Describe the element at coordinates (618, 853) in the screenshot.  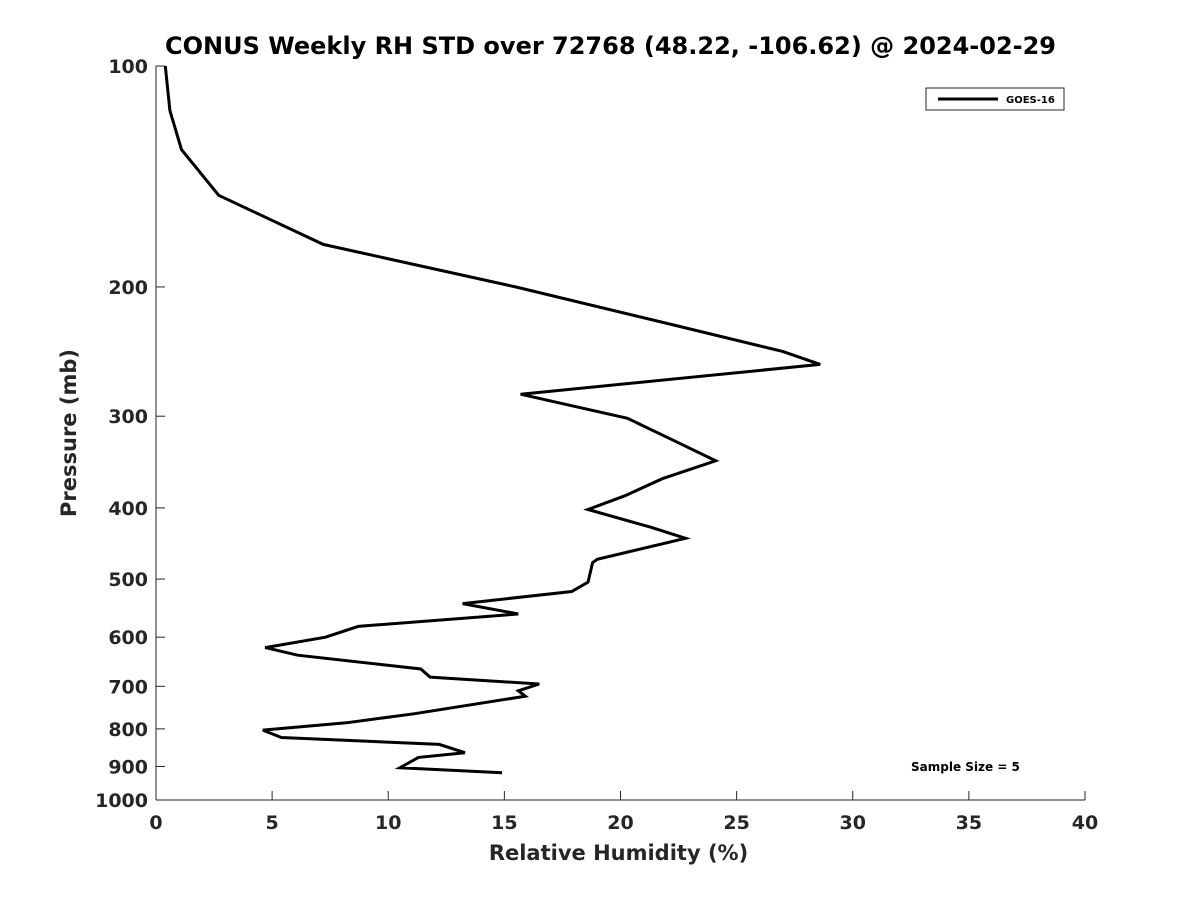
I see `x-axis-label: Relative Humidity (%)` at that location.